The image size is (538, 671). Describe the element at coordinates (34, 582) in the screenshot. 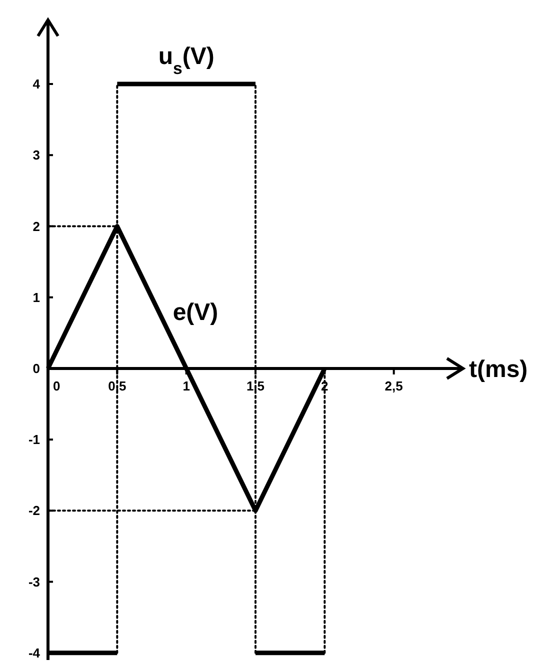

I see `y-tick-label: -3` at that location.